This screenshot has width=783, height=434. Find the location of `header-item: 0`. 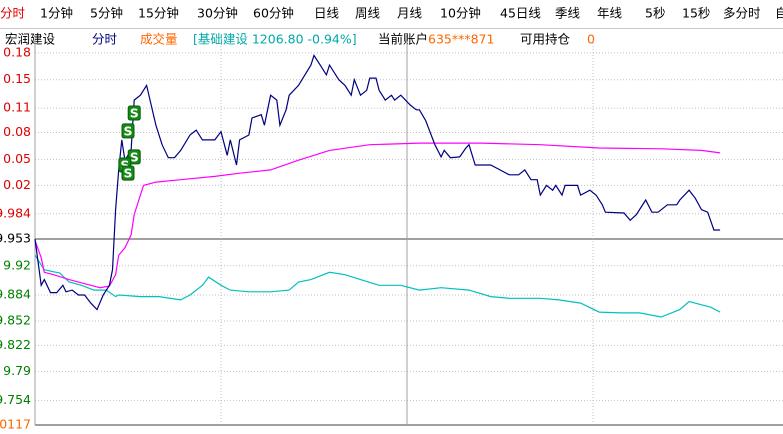

header-item: 0 is located at coordinates (591, 39).